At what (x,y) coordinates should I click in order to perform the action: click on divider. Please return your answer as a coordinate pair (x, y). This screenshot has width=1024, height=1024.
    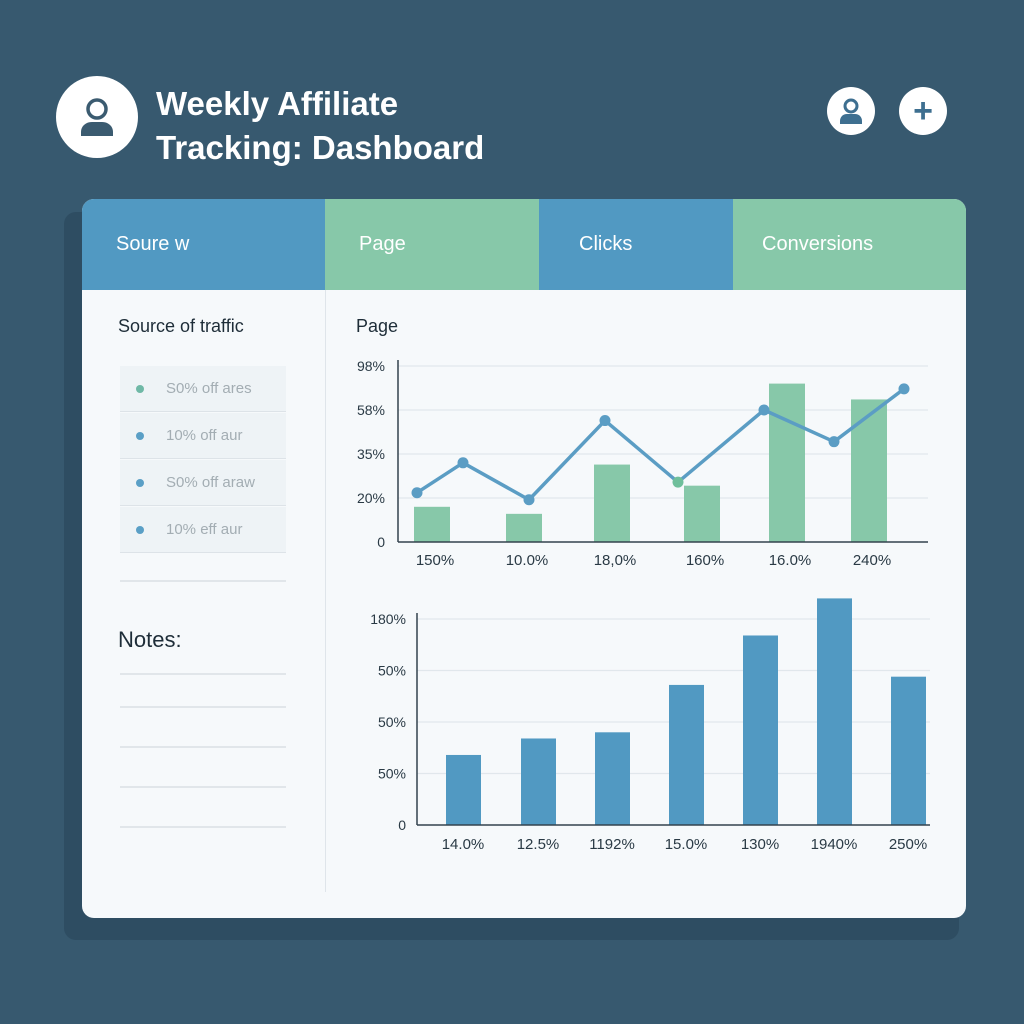
    Looking at the image, I should click on (203, 581).